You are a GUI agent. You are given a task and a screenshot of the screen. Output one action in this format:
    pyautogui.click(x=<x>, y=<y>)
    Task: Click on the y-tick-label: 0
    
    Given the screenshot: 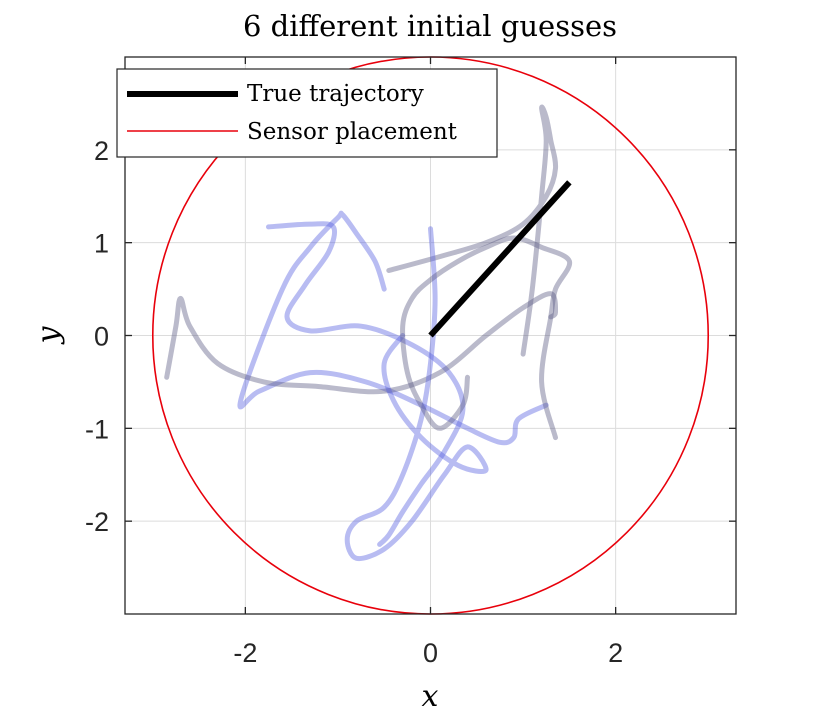 What is the action you would take?
    pyautogui.click(x=101, y=337)
    